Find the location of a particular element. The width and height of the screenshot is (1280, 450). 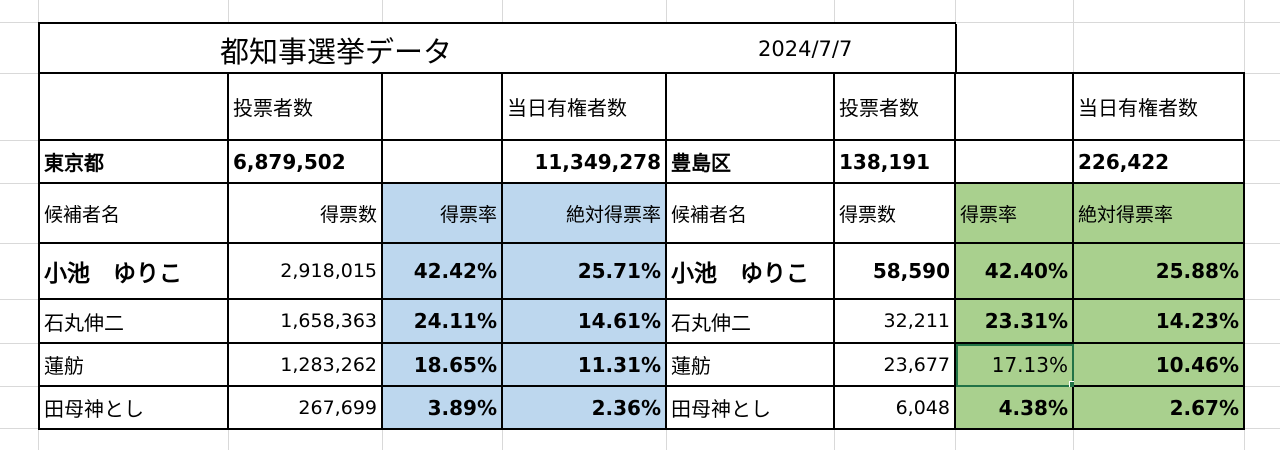

header-blank-cell is located at coordinates (134, 107).